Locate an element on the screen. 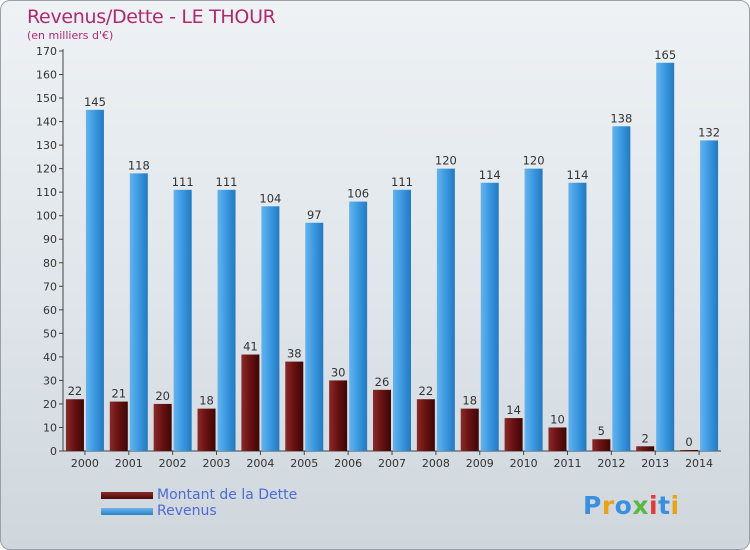 This screenshot has height=550, width=750. y-tick-label: 160 is located at coordinates (46, 75).